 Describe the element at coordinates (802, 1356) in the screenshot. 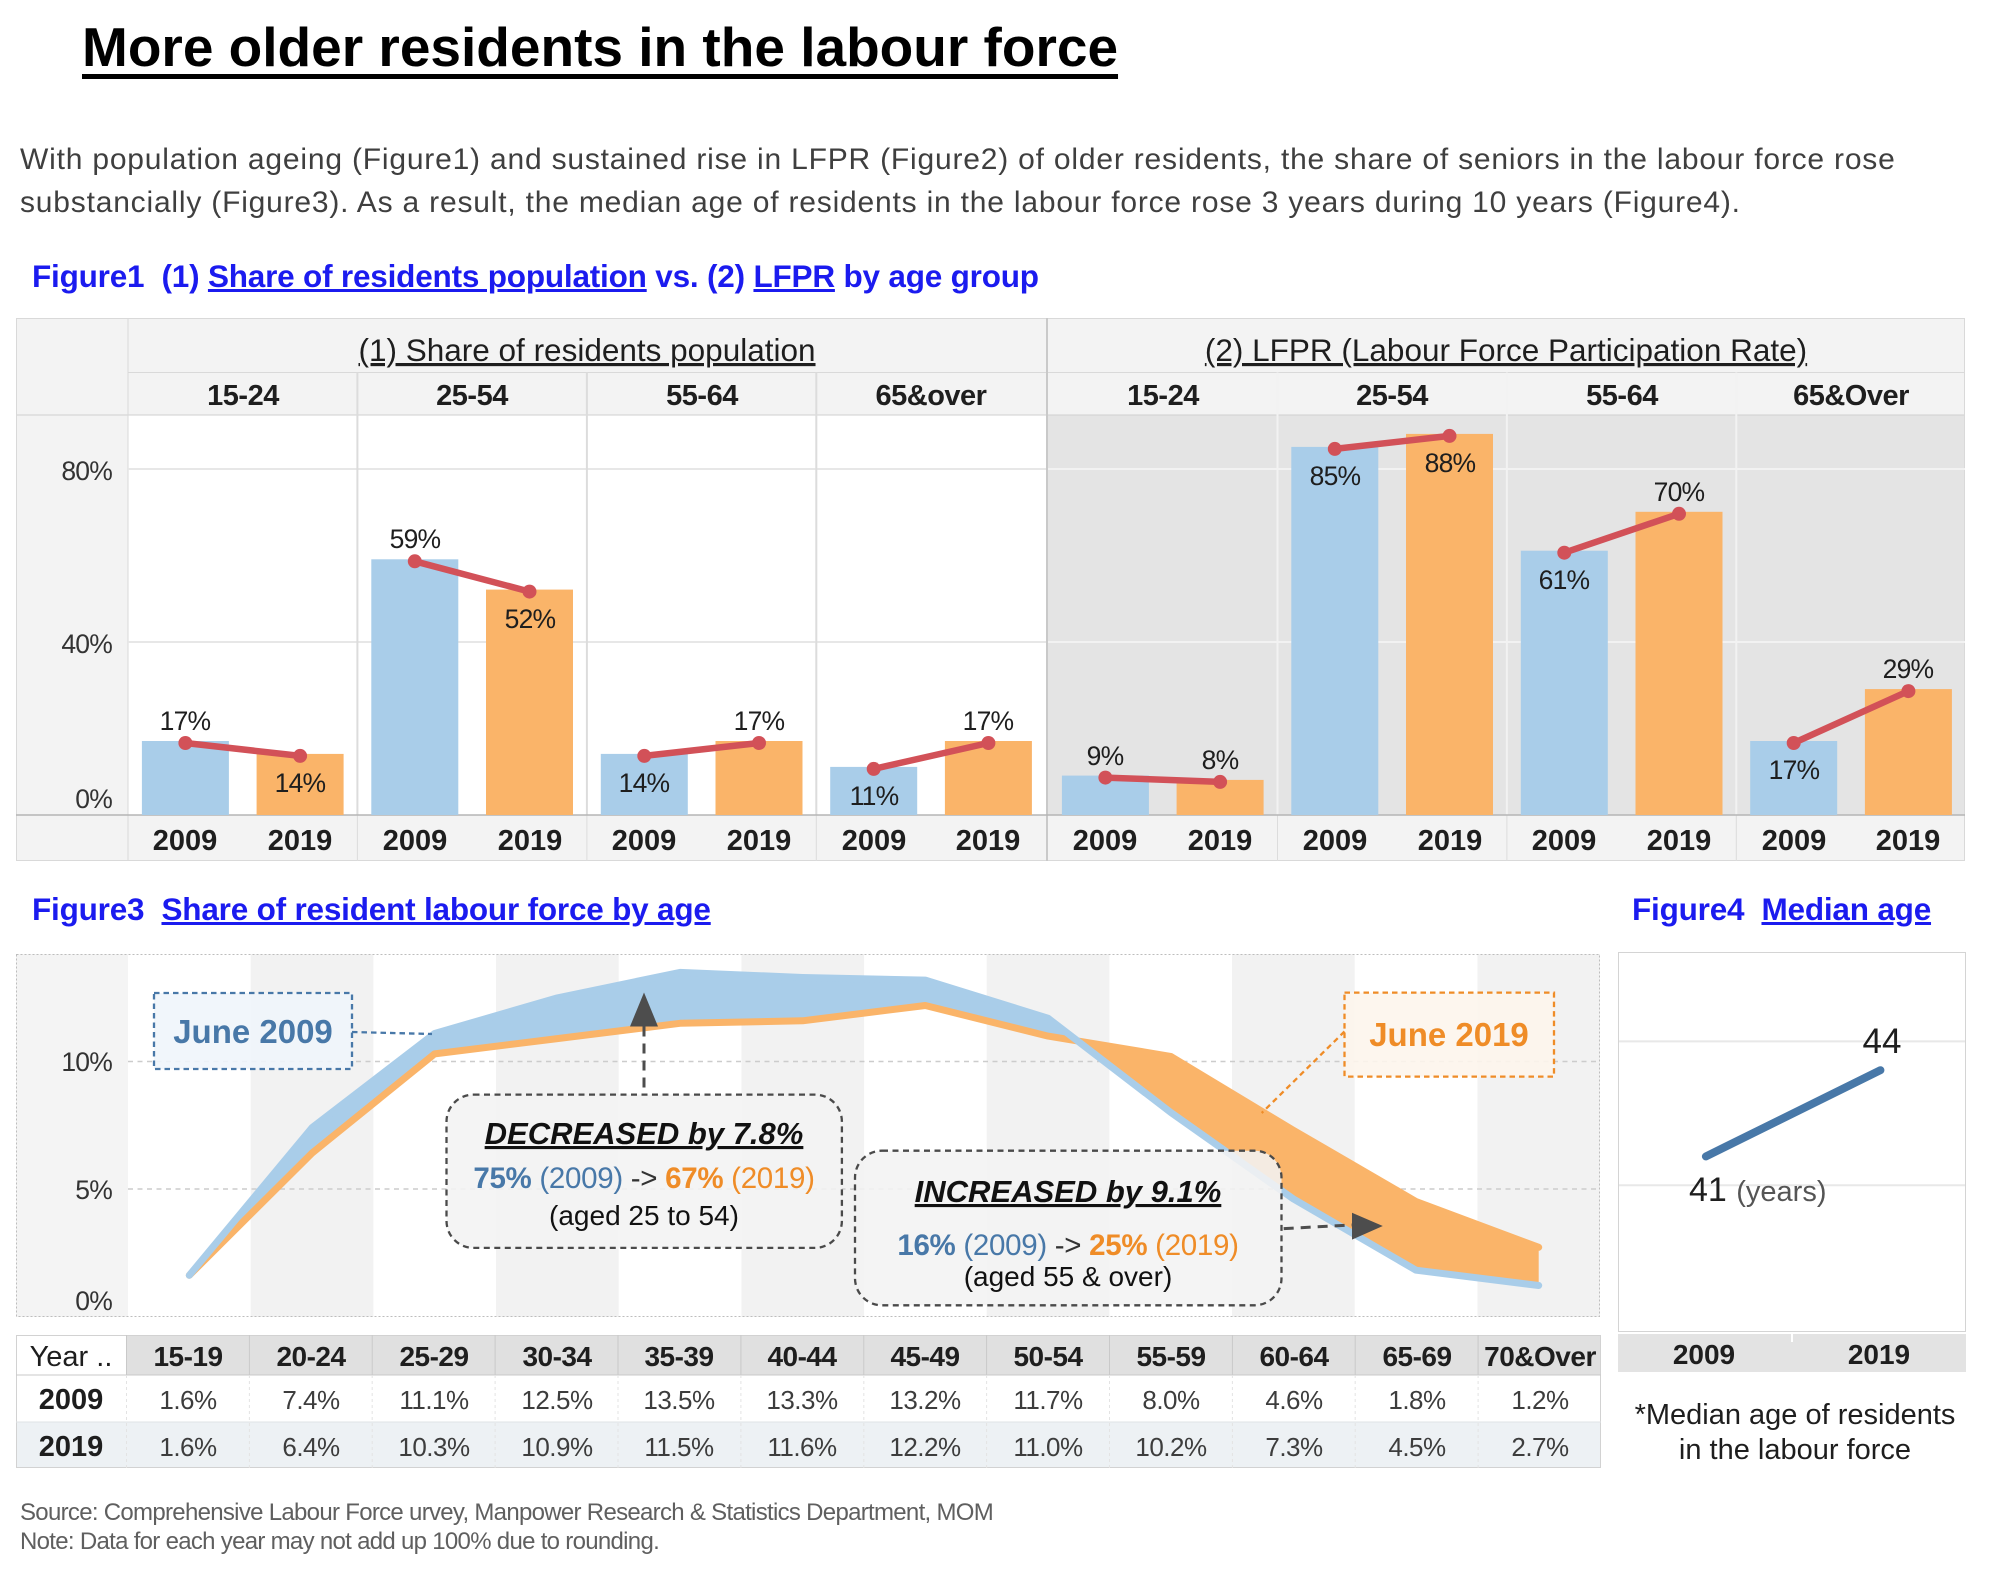

I see `svg-text: 40-44` at that location.